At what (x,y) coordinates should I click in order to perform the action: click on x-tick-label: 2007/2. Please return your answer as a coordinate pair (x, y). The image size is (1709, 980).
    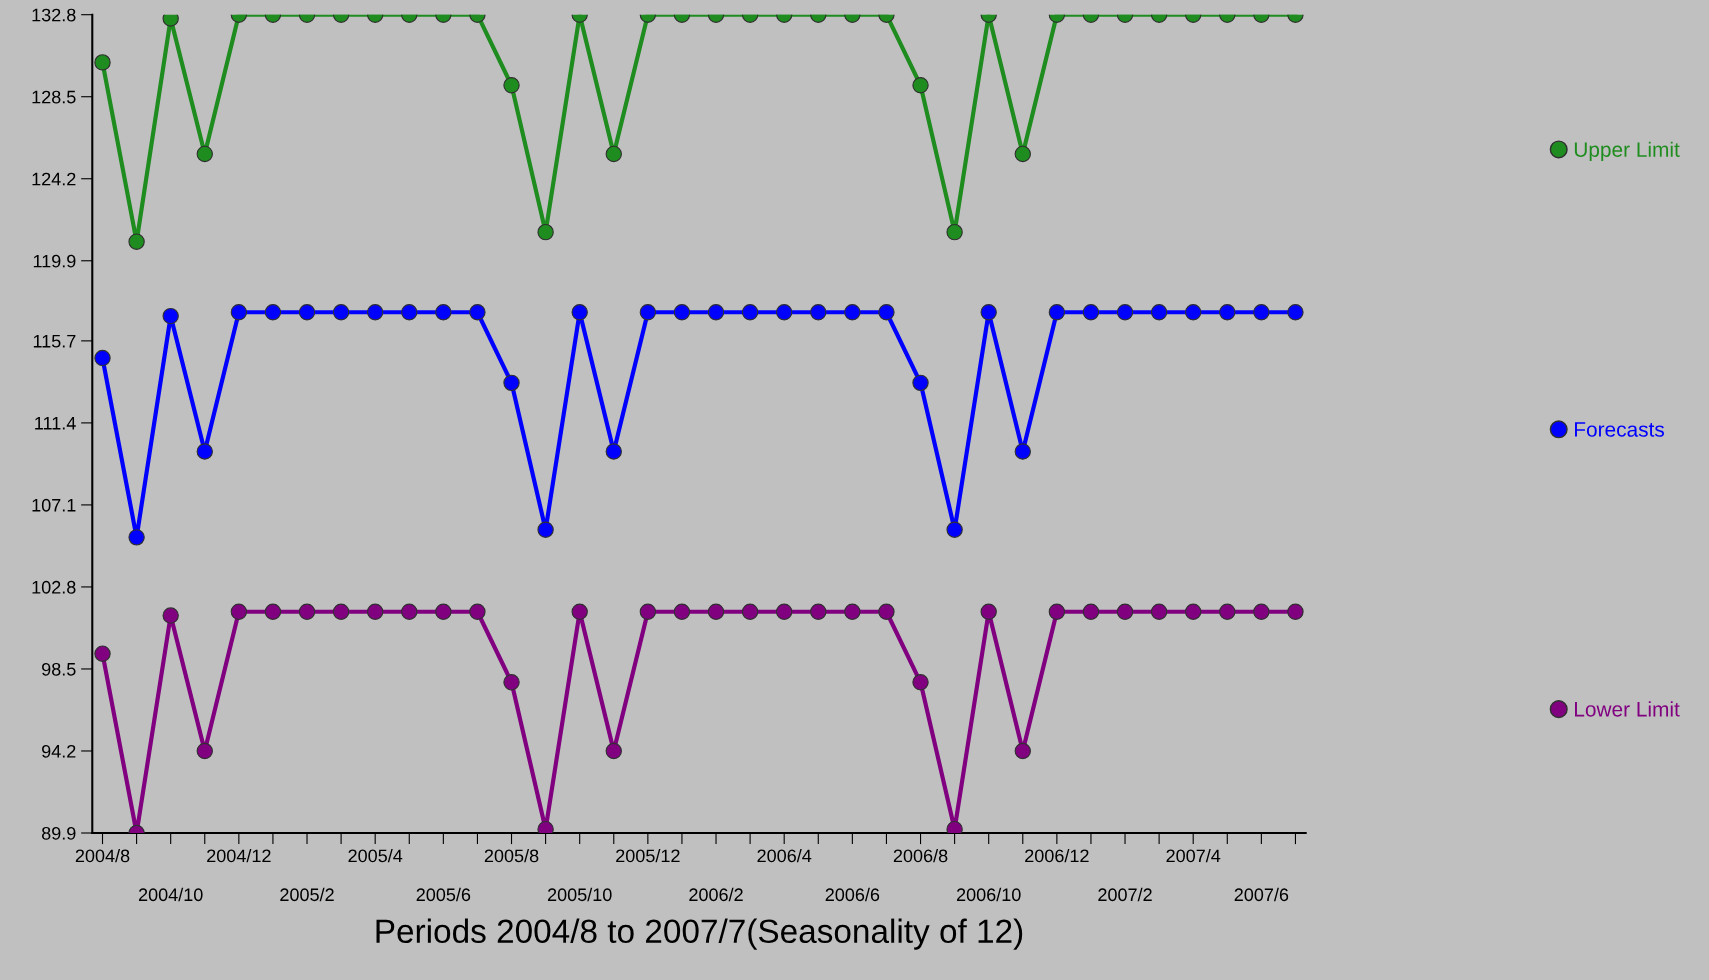
    Looking at the image, I should click on (1125, 894).